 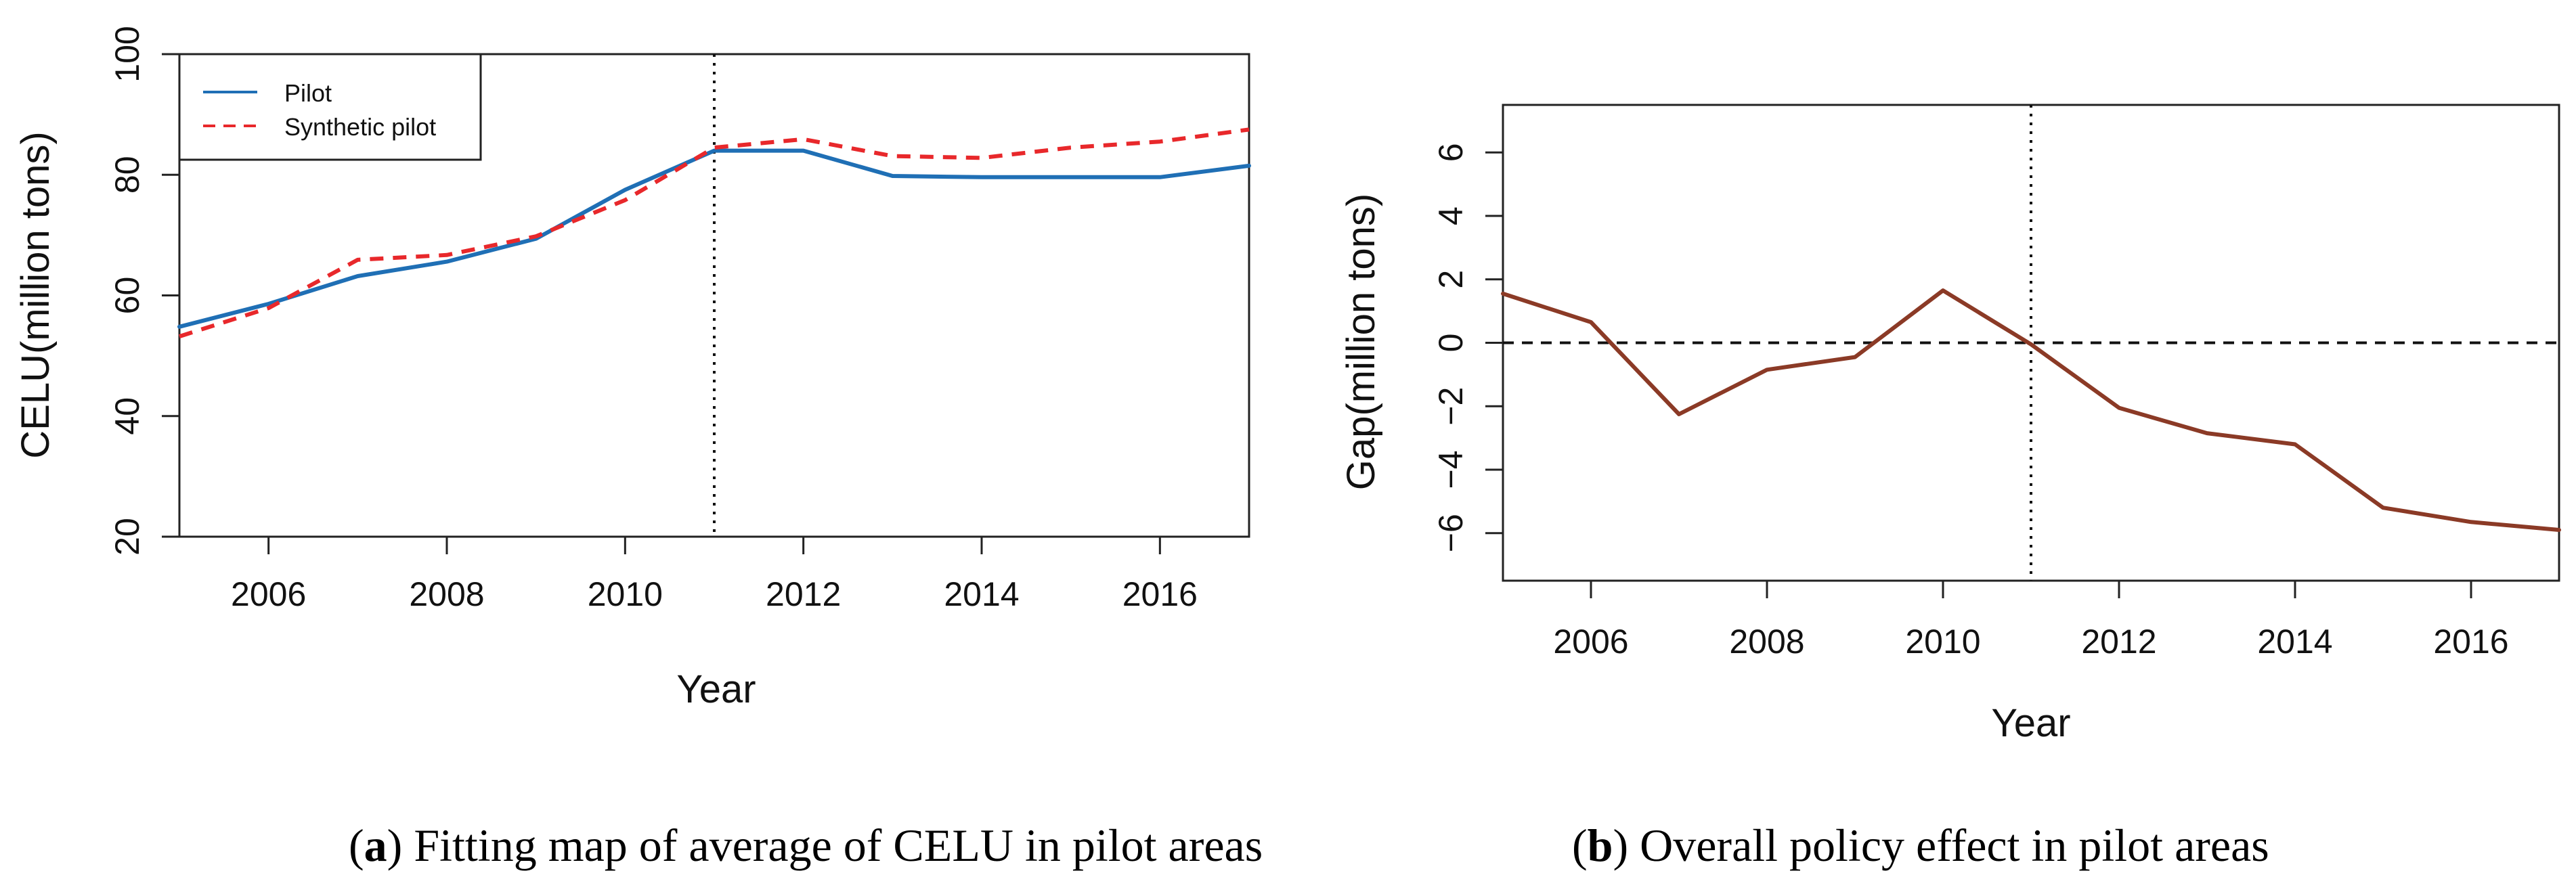 I want to click on panel-b-y-ticks: −6 −4 −2 0 2 4 6, so click(x=1467, y=347).